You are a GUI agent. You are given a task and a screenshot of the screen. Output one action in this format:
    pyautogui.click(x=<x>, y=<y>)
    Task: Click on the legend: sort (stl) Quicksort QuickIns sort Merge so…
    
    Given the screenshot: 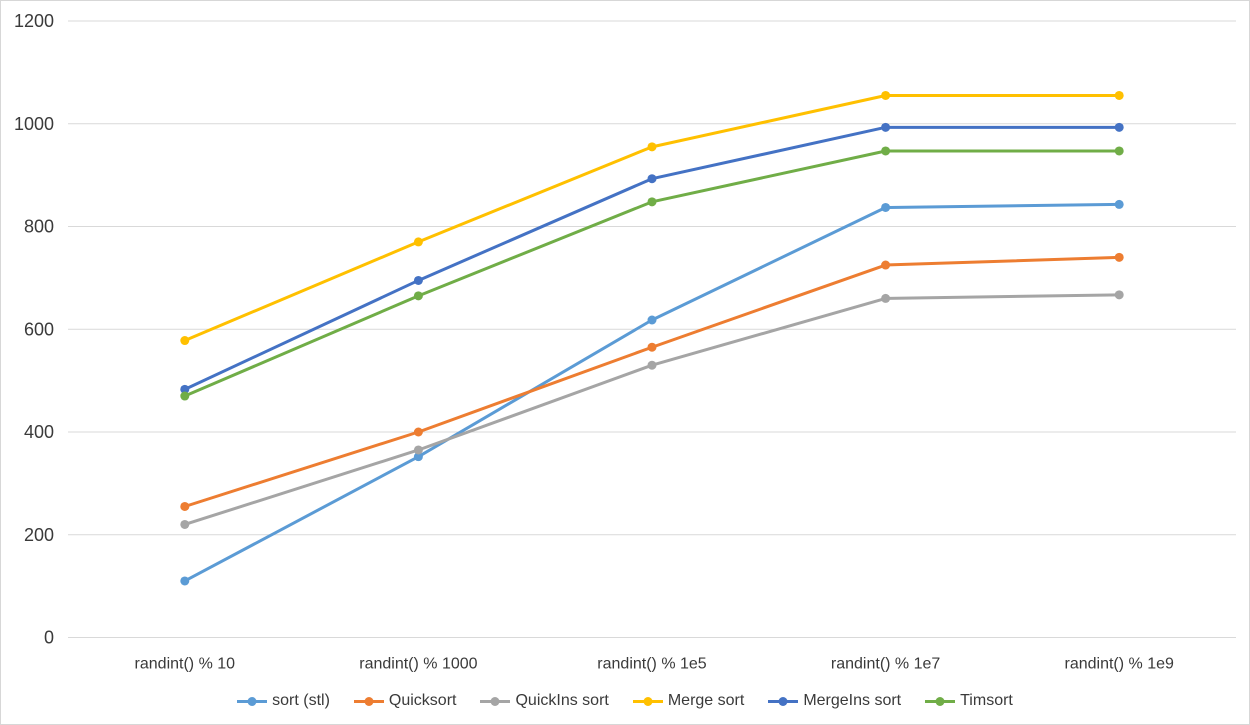 What is the action you would take?
    pyautogui.click(x=625, y=701)
    